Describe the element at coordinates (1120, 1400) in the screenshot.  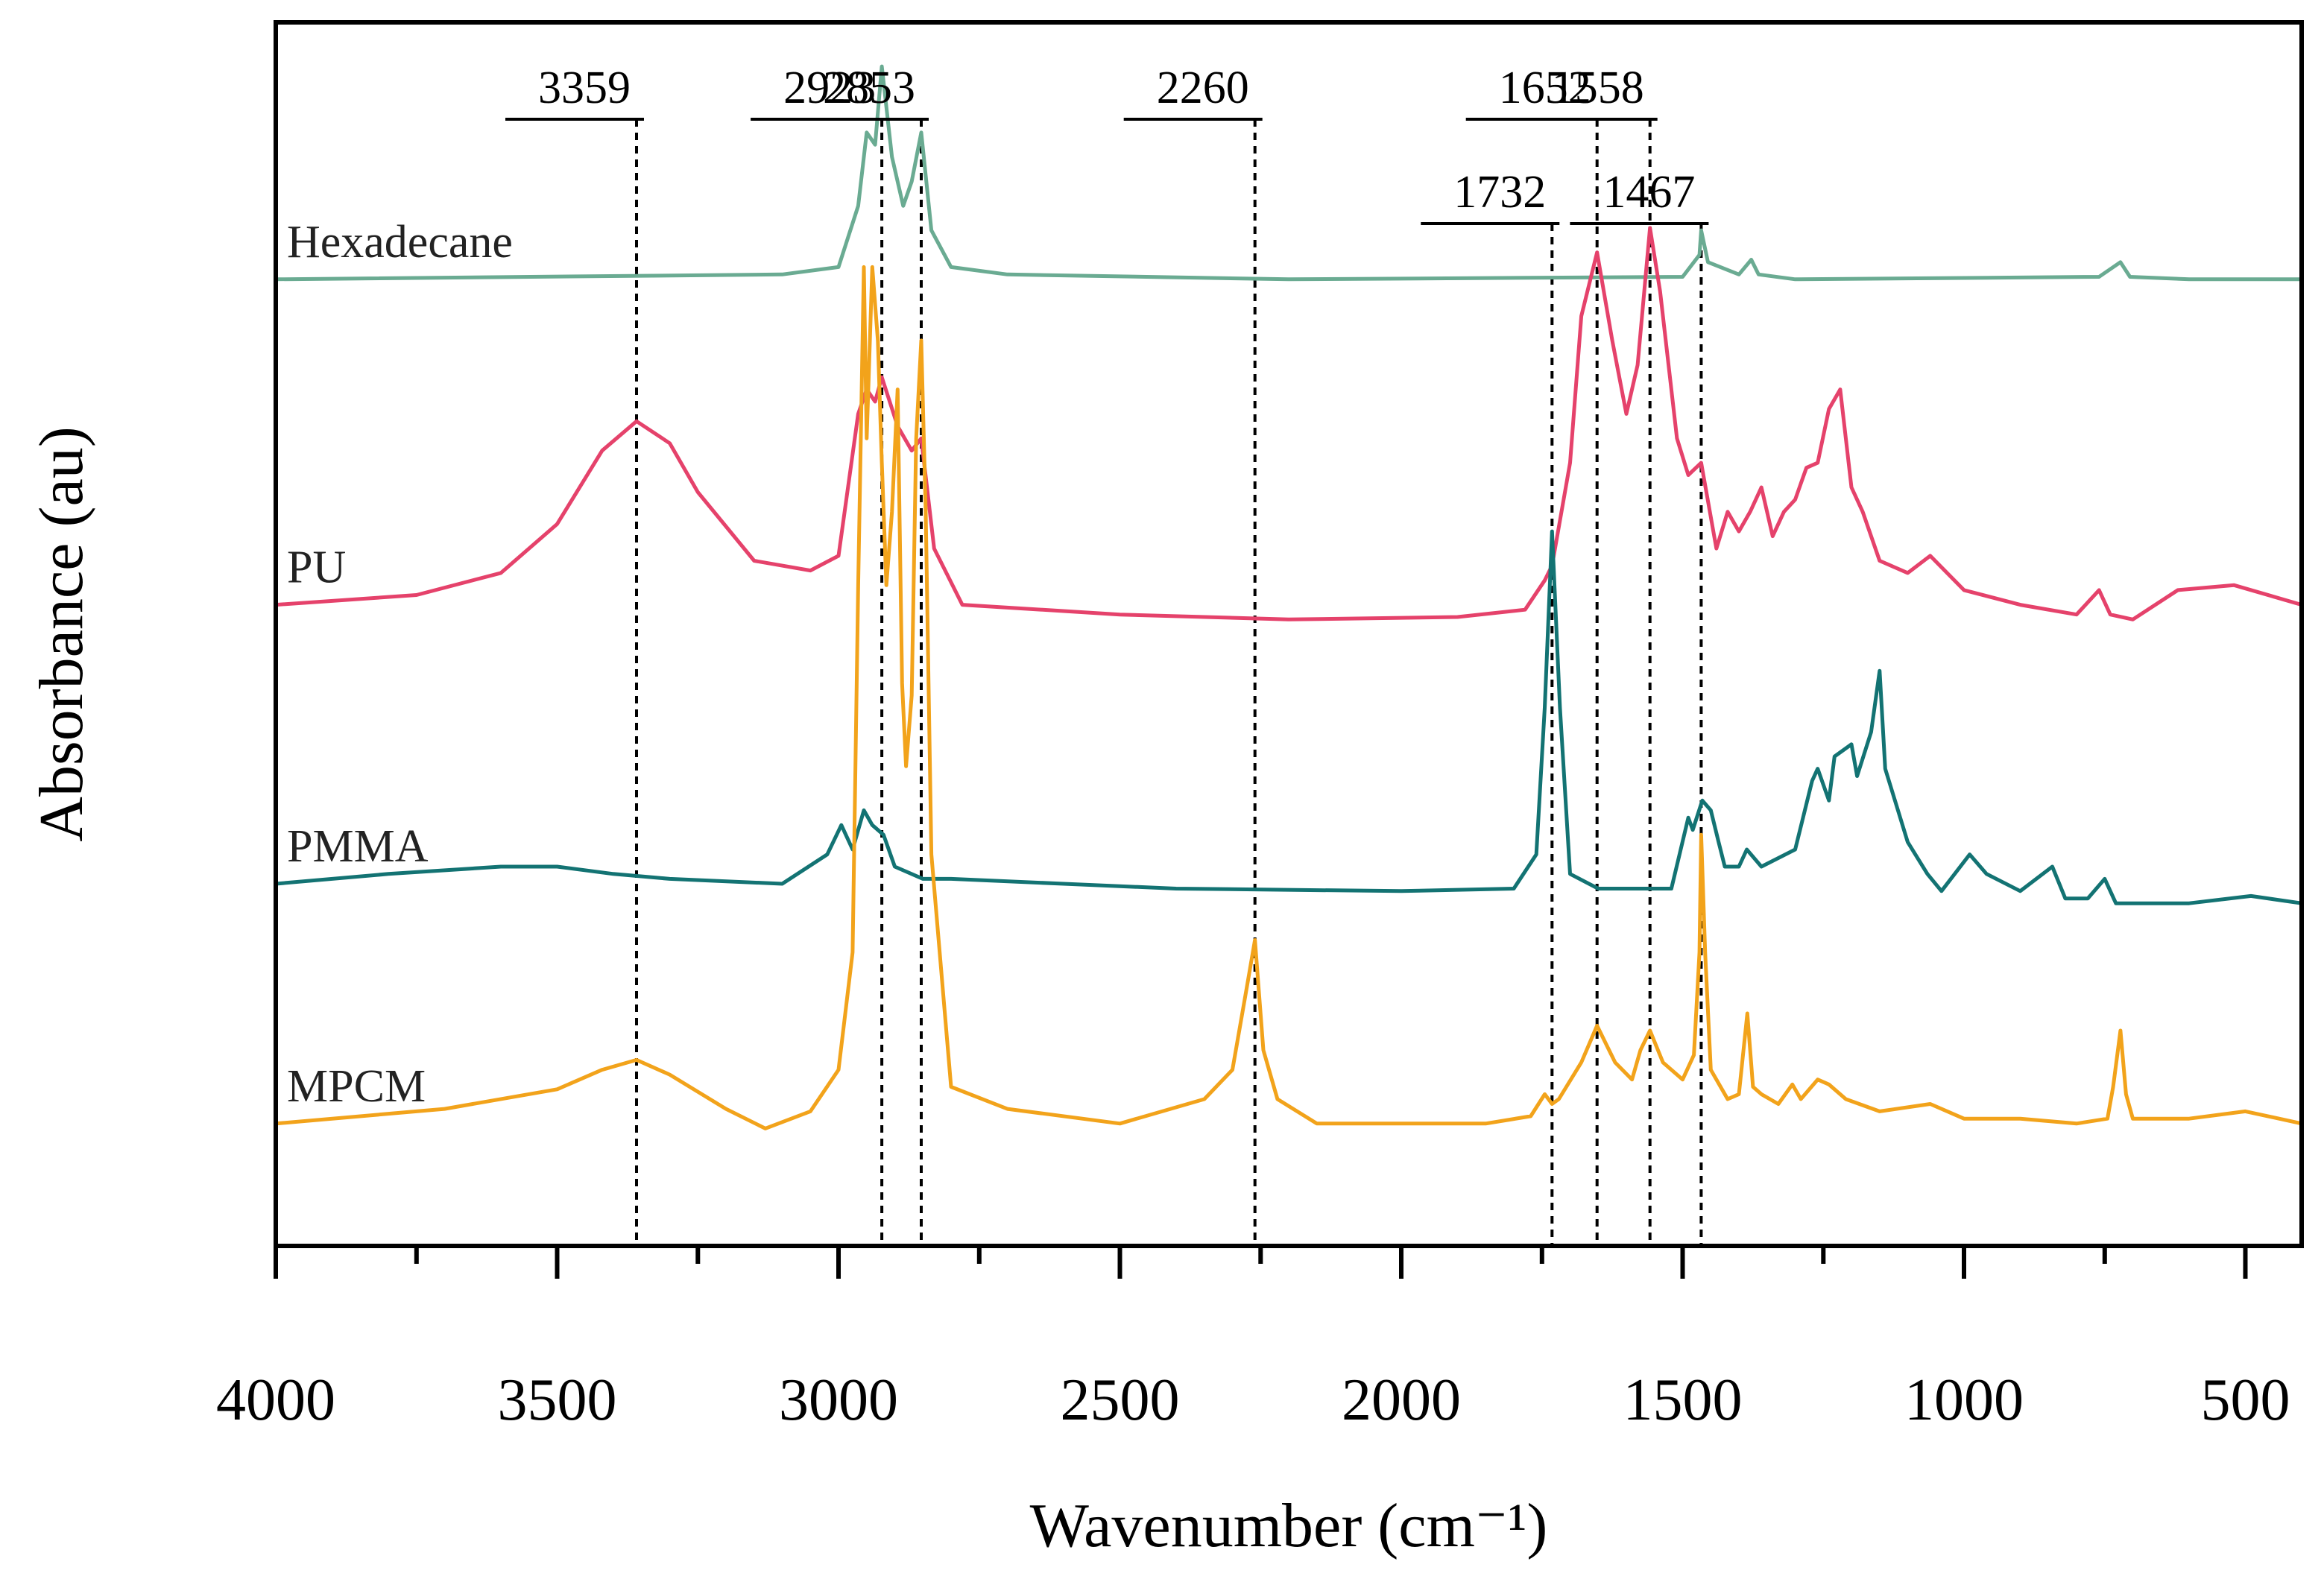
I see `x-tick-label: 2500` at that location.